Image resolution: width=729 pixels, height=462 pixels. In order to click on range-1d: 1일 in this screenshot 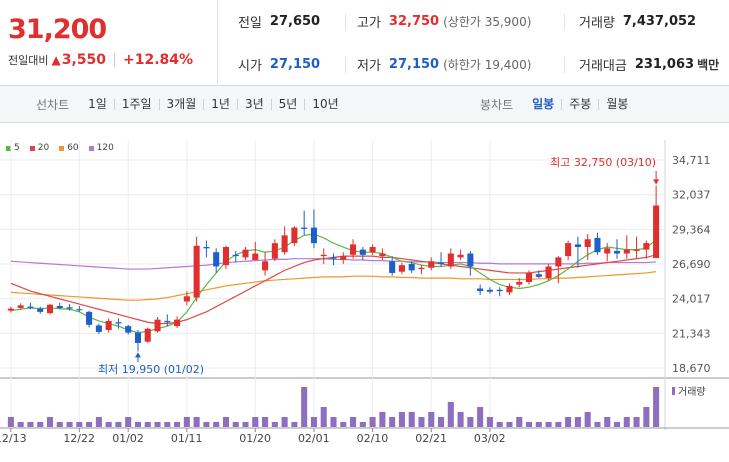, I will do `click(97, 104)`.